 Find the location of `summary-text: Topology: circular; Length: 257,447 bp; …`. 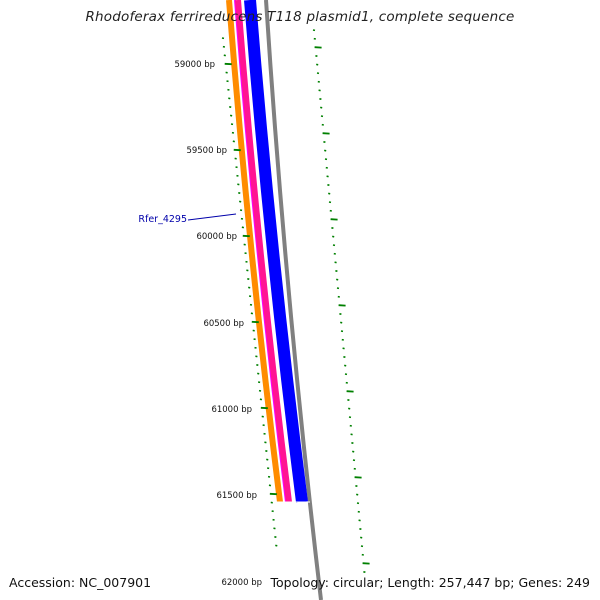

summary-text: Topology: circular; Length: 257,447 bp; … is located at coordinates (430, 582).